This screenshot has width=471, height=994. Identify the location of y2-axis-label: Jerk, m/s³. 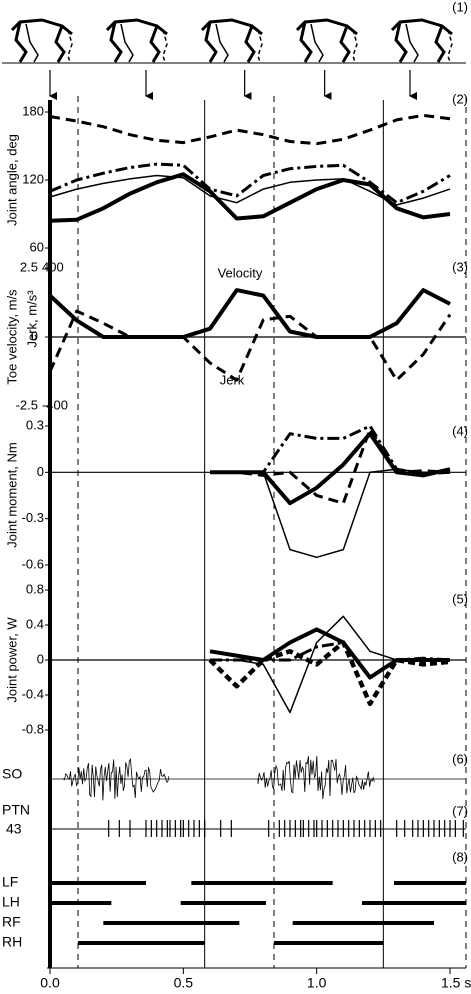
(31, 319).